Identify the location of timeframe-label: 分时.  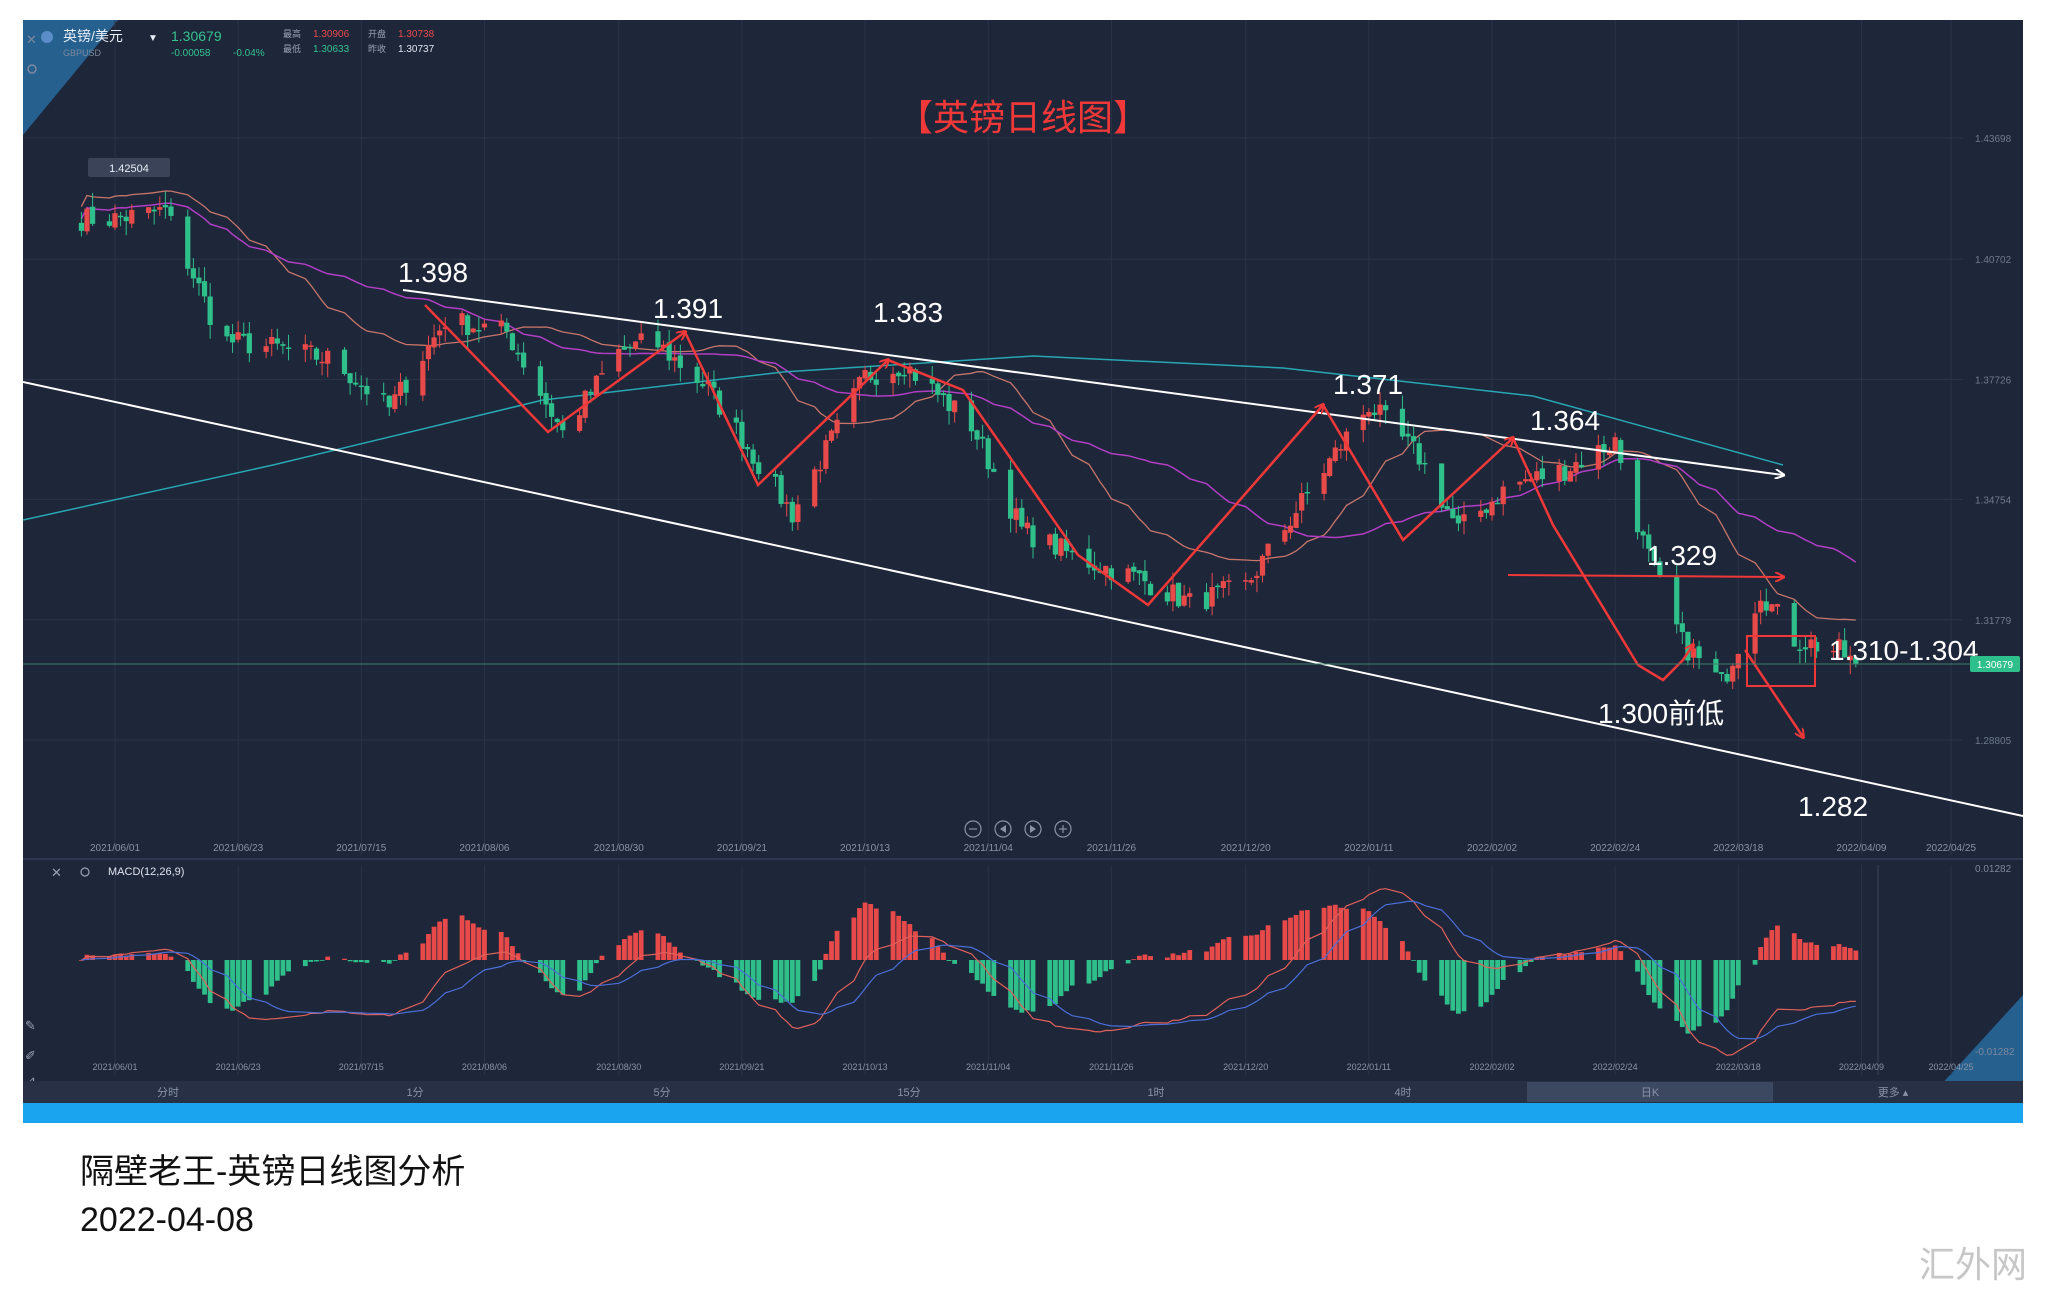
(168, 1092).